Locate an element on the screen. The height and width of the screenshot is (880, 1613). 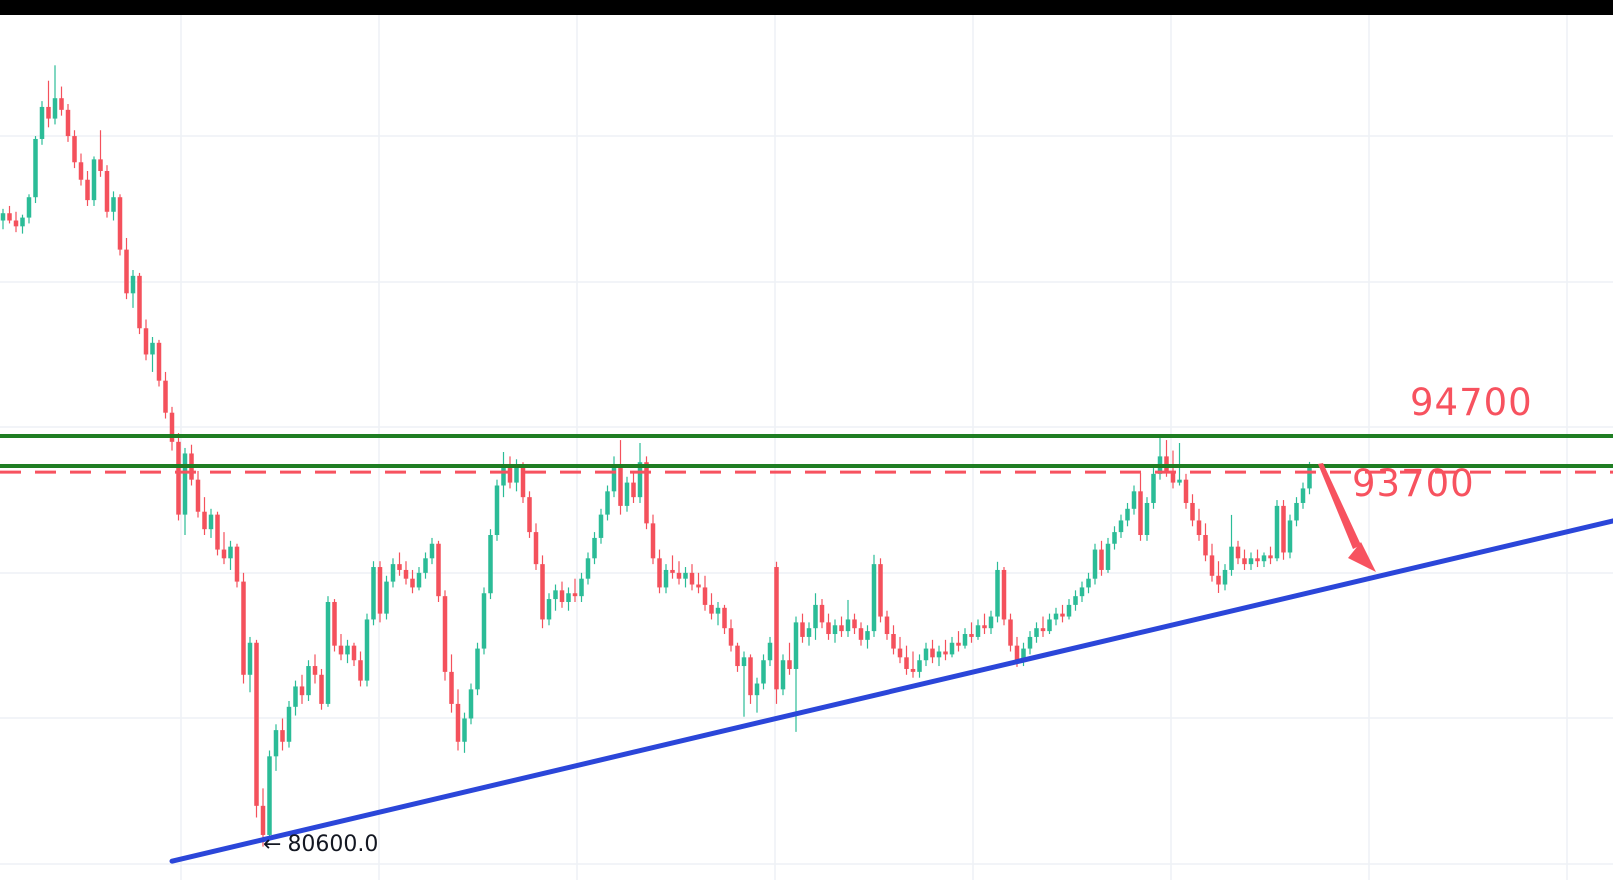
resistance-price-label: 94700 is located at coordinates (1471, 402).